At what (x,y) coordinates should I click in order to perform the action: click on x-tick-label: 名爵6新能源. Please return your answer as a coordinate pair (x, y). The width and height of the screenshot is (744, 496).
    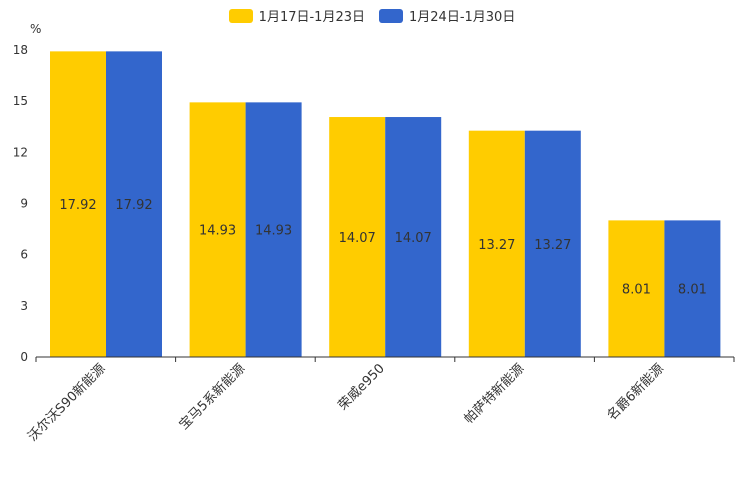
    Looking at the image, I should click on (635, 392).